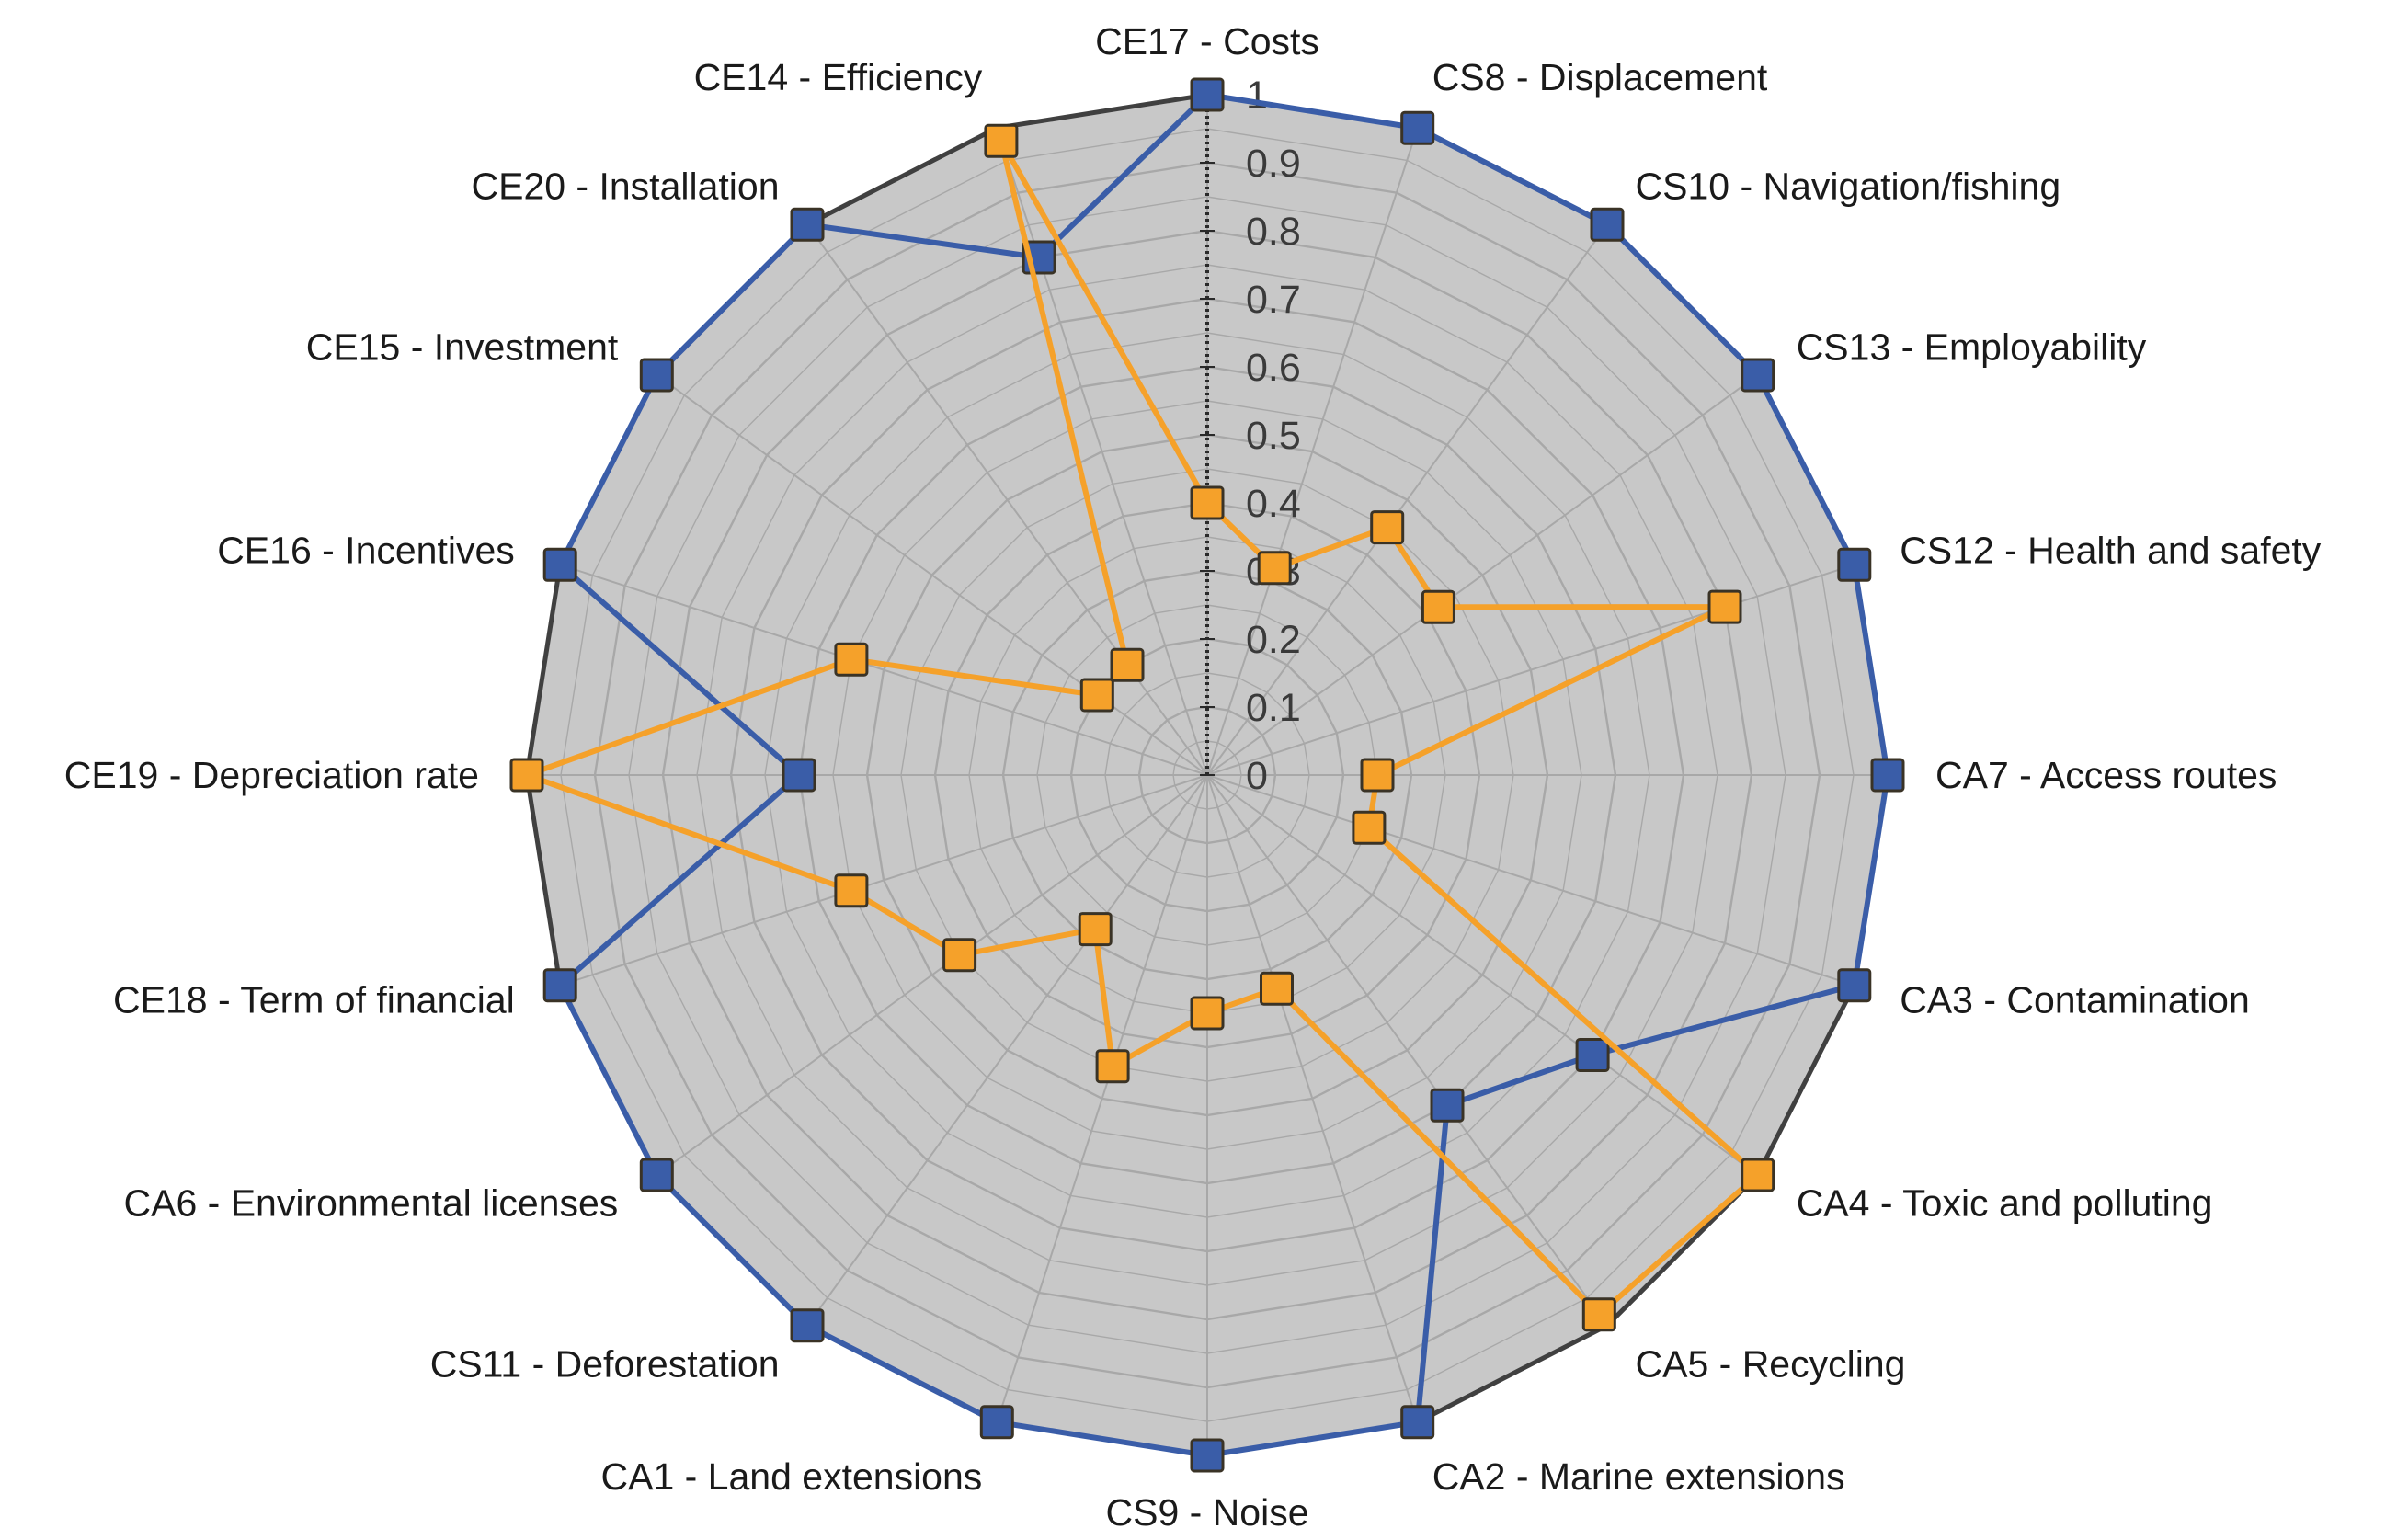 Image resolution: width=2397 pixels, height=1540 pixels. Describe the element at coordinates (2111, 550) in the screenshot. I see `category-label: CS12 - Health and safety` at that location.